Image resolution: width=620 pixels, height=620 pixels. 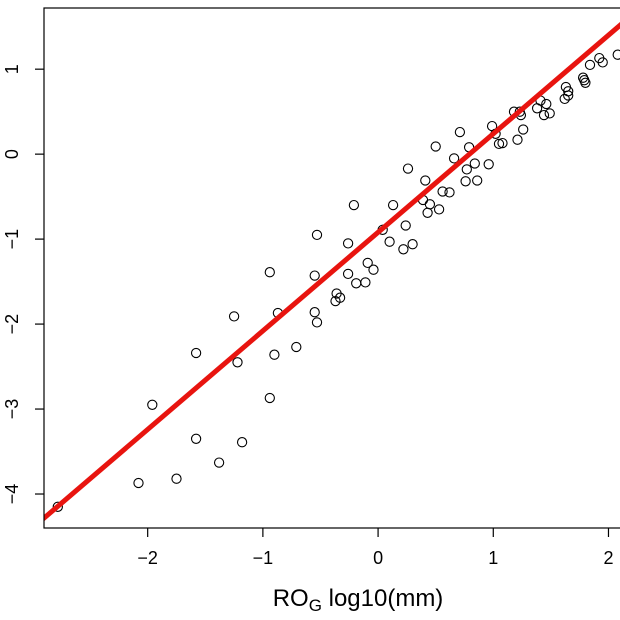 What do you see at coordinates (12, 154) in the screenshot?
I see `y-tick-label: 0` at bounding box center [12, 154].